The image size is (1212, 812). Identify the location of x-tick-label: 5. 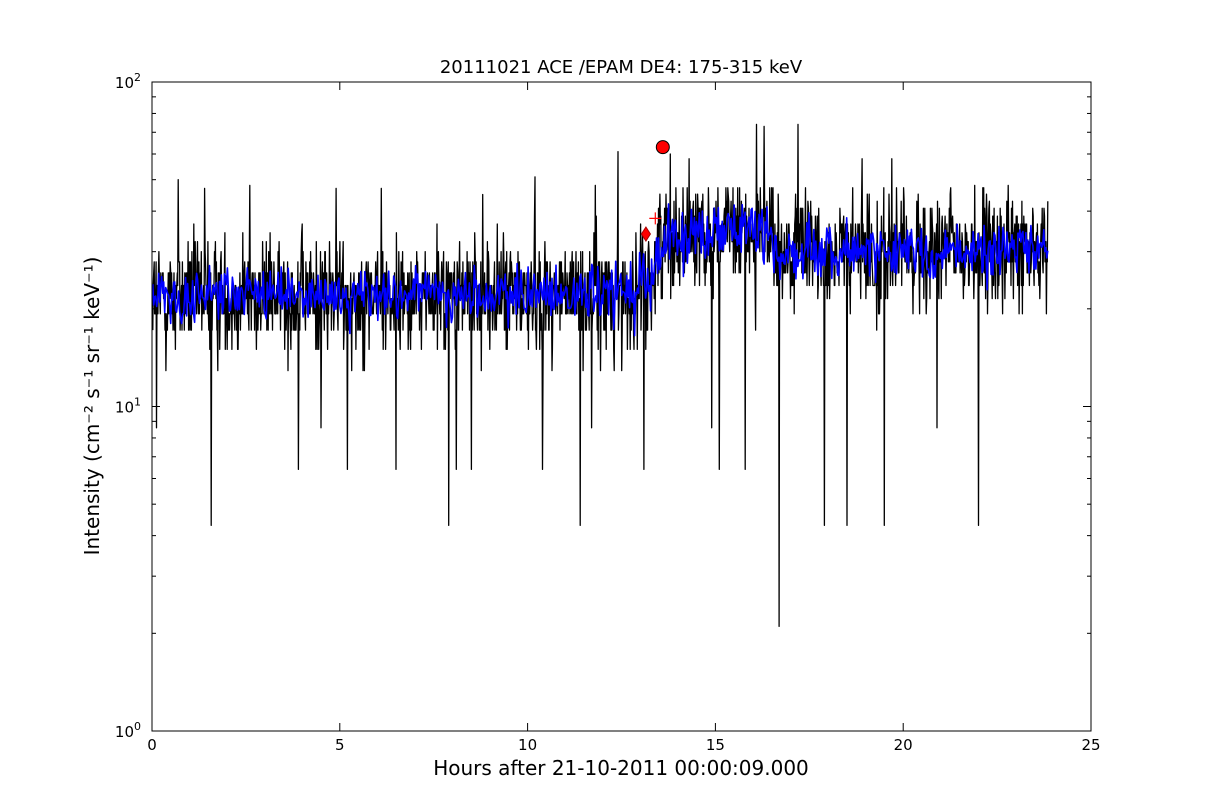
(340, 745).